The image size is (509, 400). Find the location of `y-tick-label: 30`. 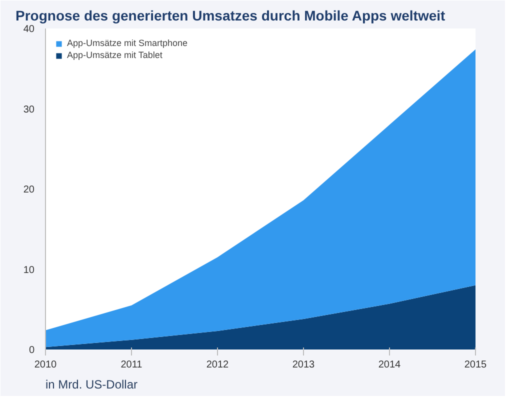

y-tick-label: 30 is located at coordinates (29, 110).